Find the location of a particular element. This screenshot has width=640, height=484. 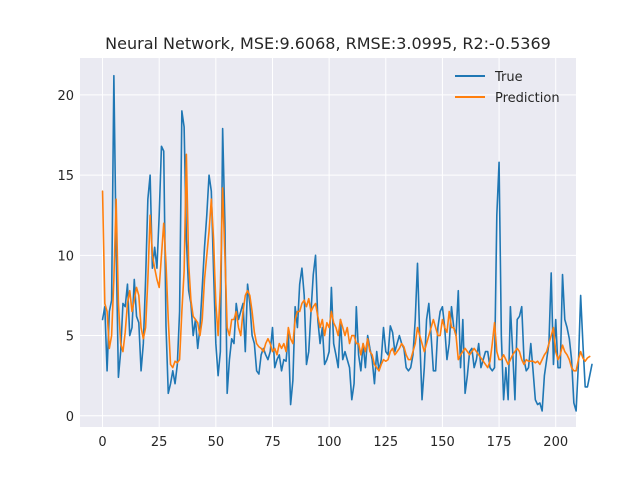

y-tick-label: 20 is located at coordinates (65, 96).